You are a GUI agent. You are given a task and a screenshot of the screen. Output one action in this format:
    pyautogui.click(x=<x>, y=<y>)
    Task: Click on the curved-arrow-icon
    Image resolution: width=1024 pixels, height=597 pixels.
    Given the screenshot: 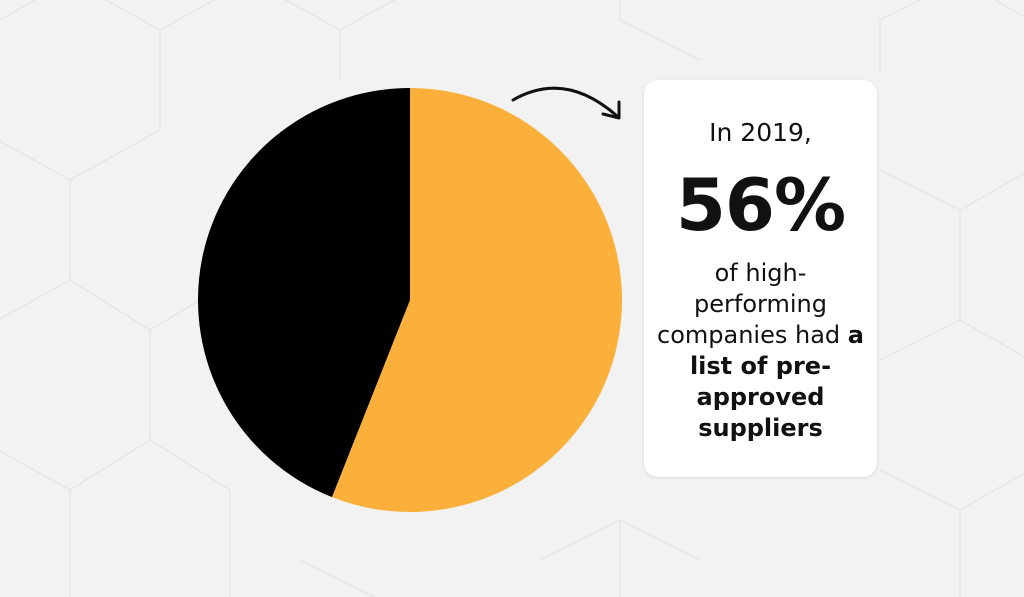 What is the action you would take?
    pyautogui.click(x=566, y=103)
    